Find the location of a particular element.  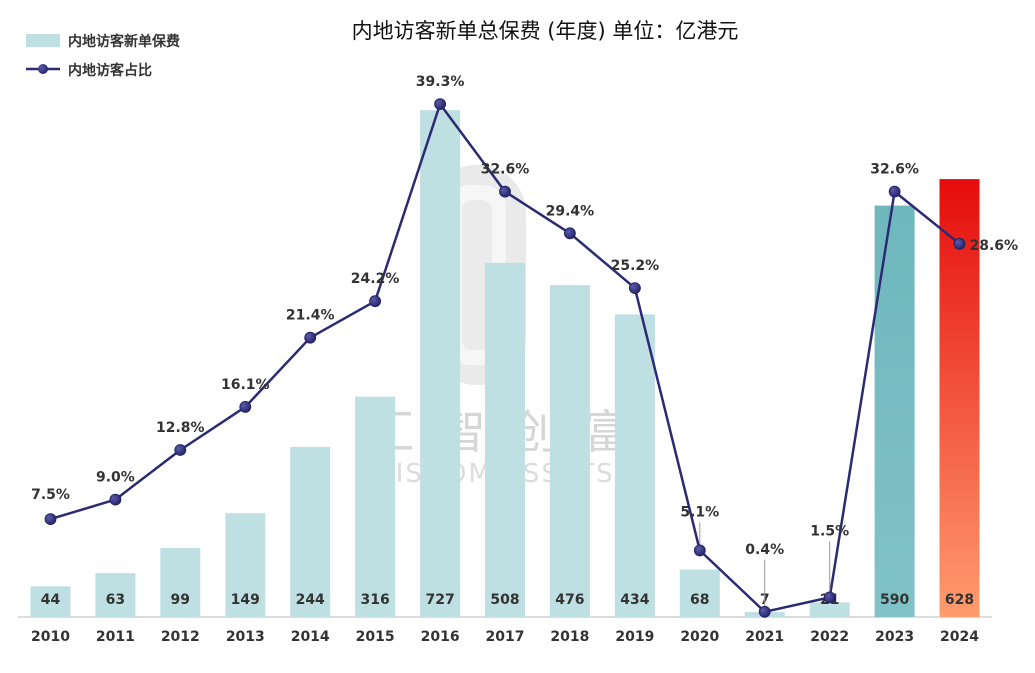

pct-label-2019: 25.2% is located at coordinates (635, 266).